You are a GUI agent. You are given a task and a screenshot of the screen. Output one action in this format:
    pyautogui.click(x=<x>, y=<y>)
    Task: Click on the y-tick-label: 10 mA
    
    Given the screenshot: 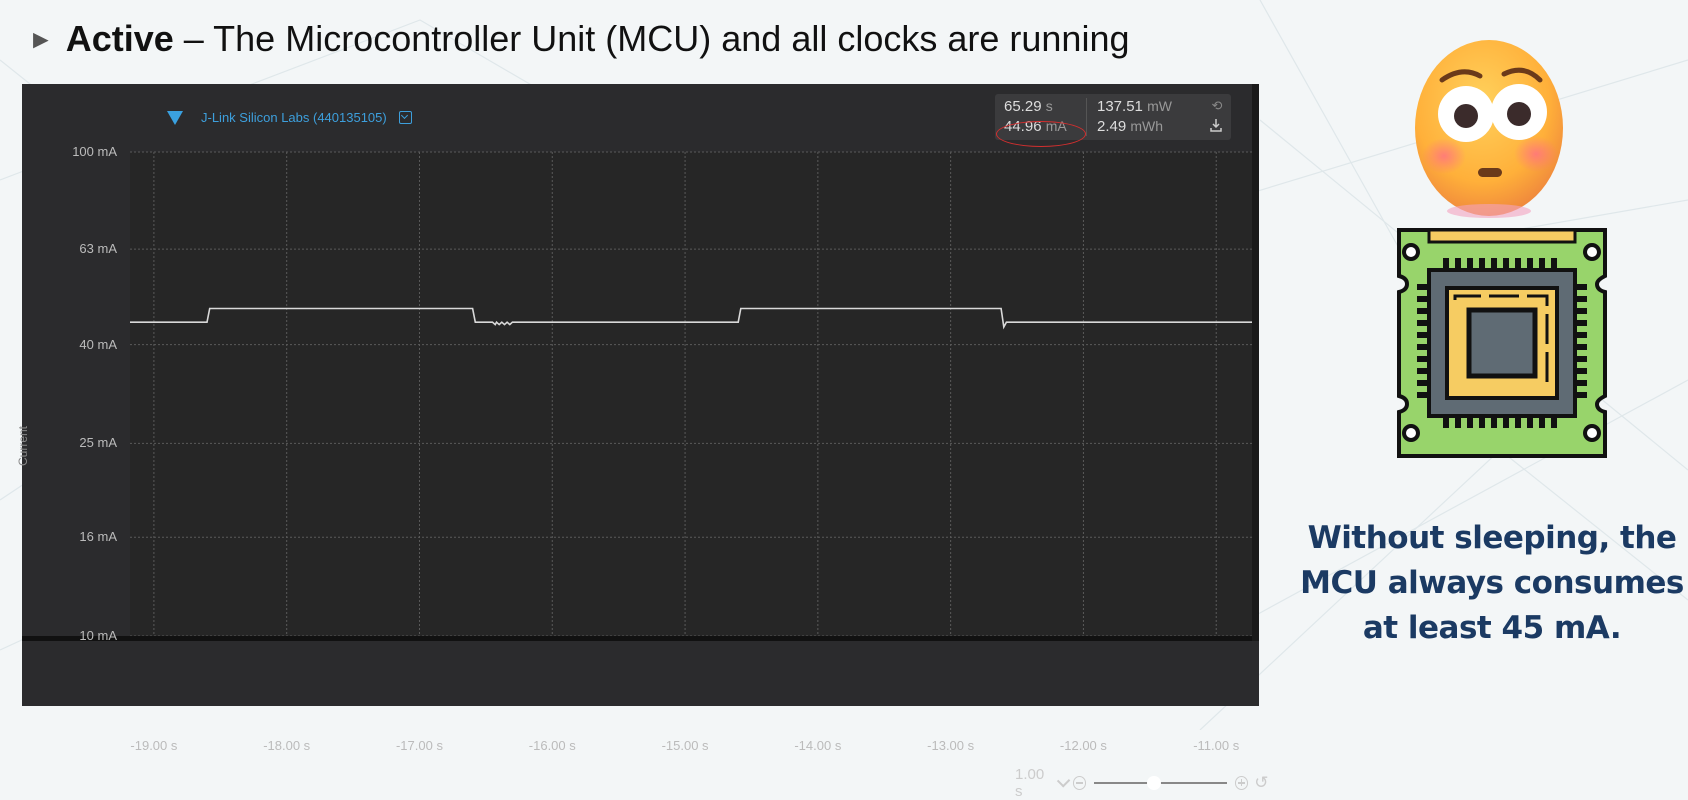 What is the action you would take?
    pyautogui.click(x=98, y=635)
    